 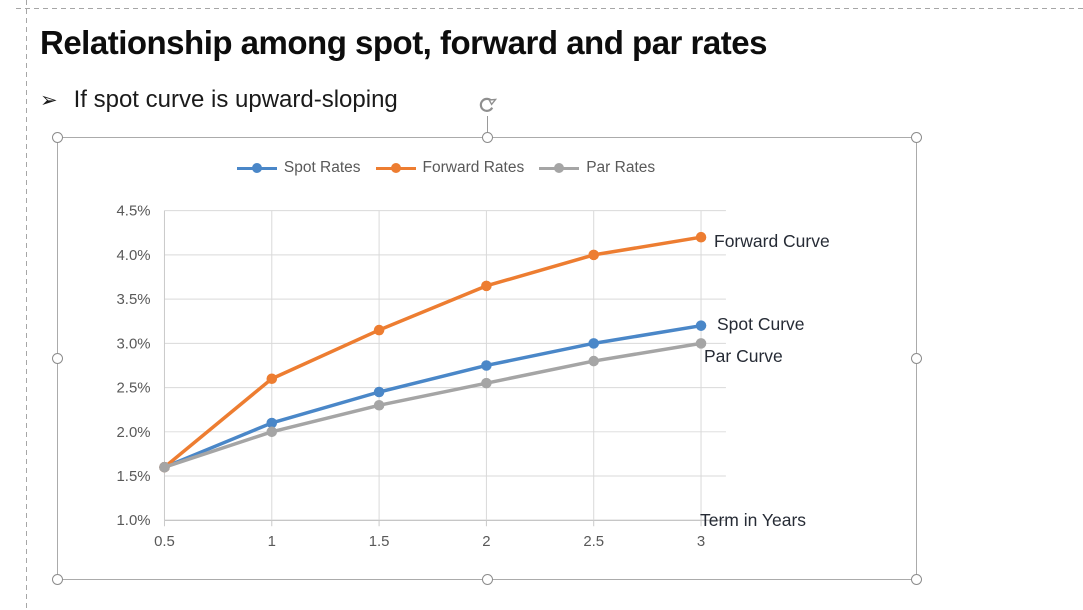 I want to click on selection-handle-bottom-center, so click(x=487, y=579).